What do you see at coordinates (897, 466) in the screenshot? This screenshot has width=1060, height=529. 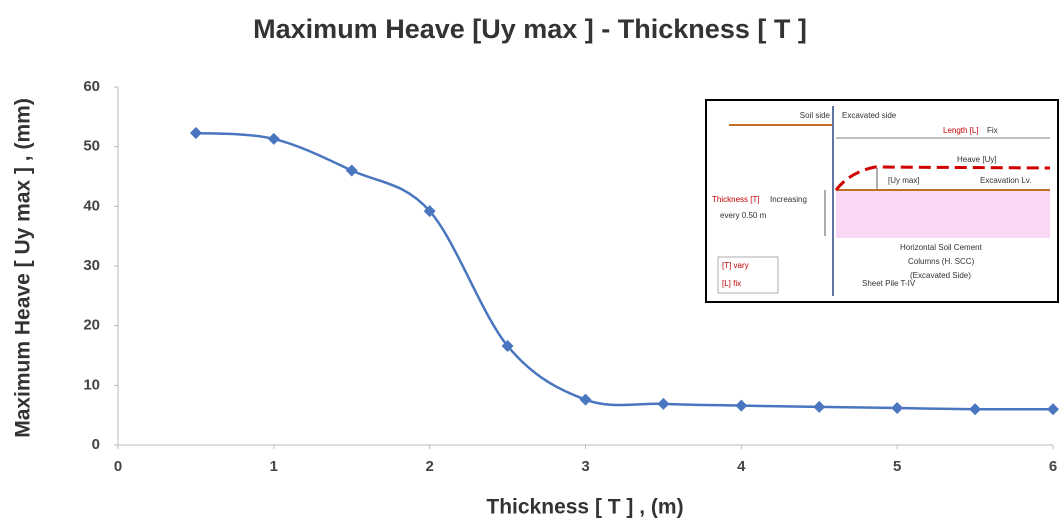 I see `x-tick-label: 5` at bounding box center [897, 466].